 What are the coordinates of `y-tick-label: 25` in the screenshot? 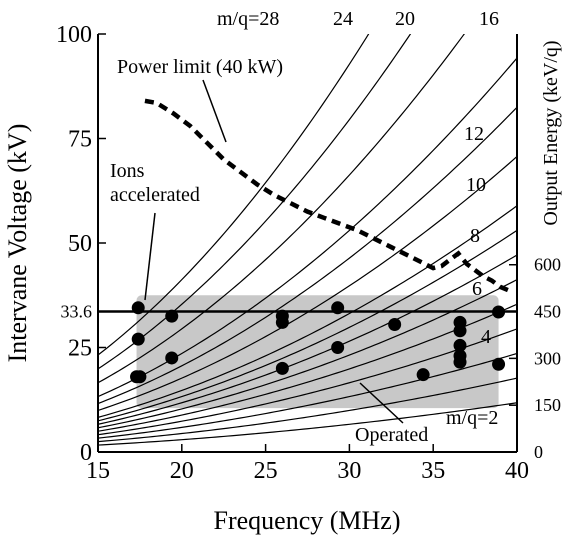 It's located at (80, 349).